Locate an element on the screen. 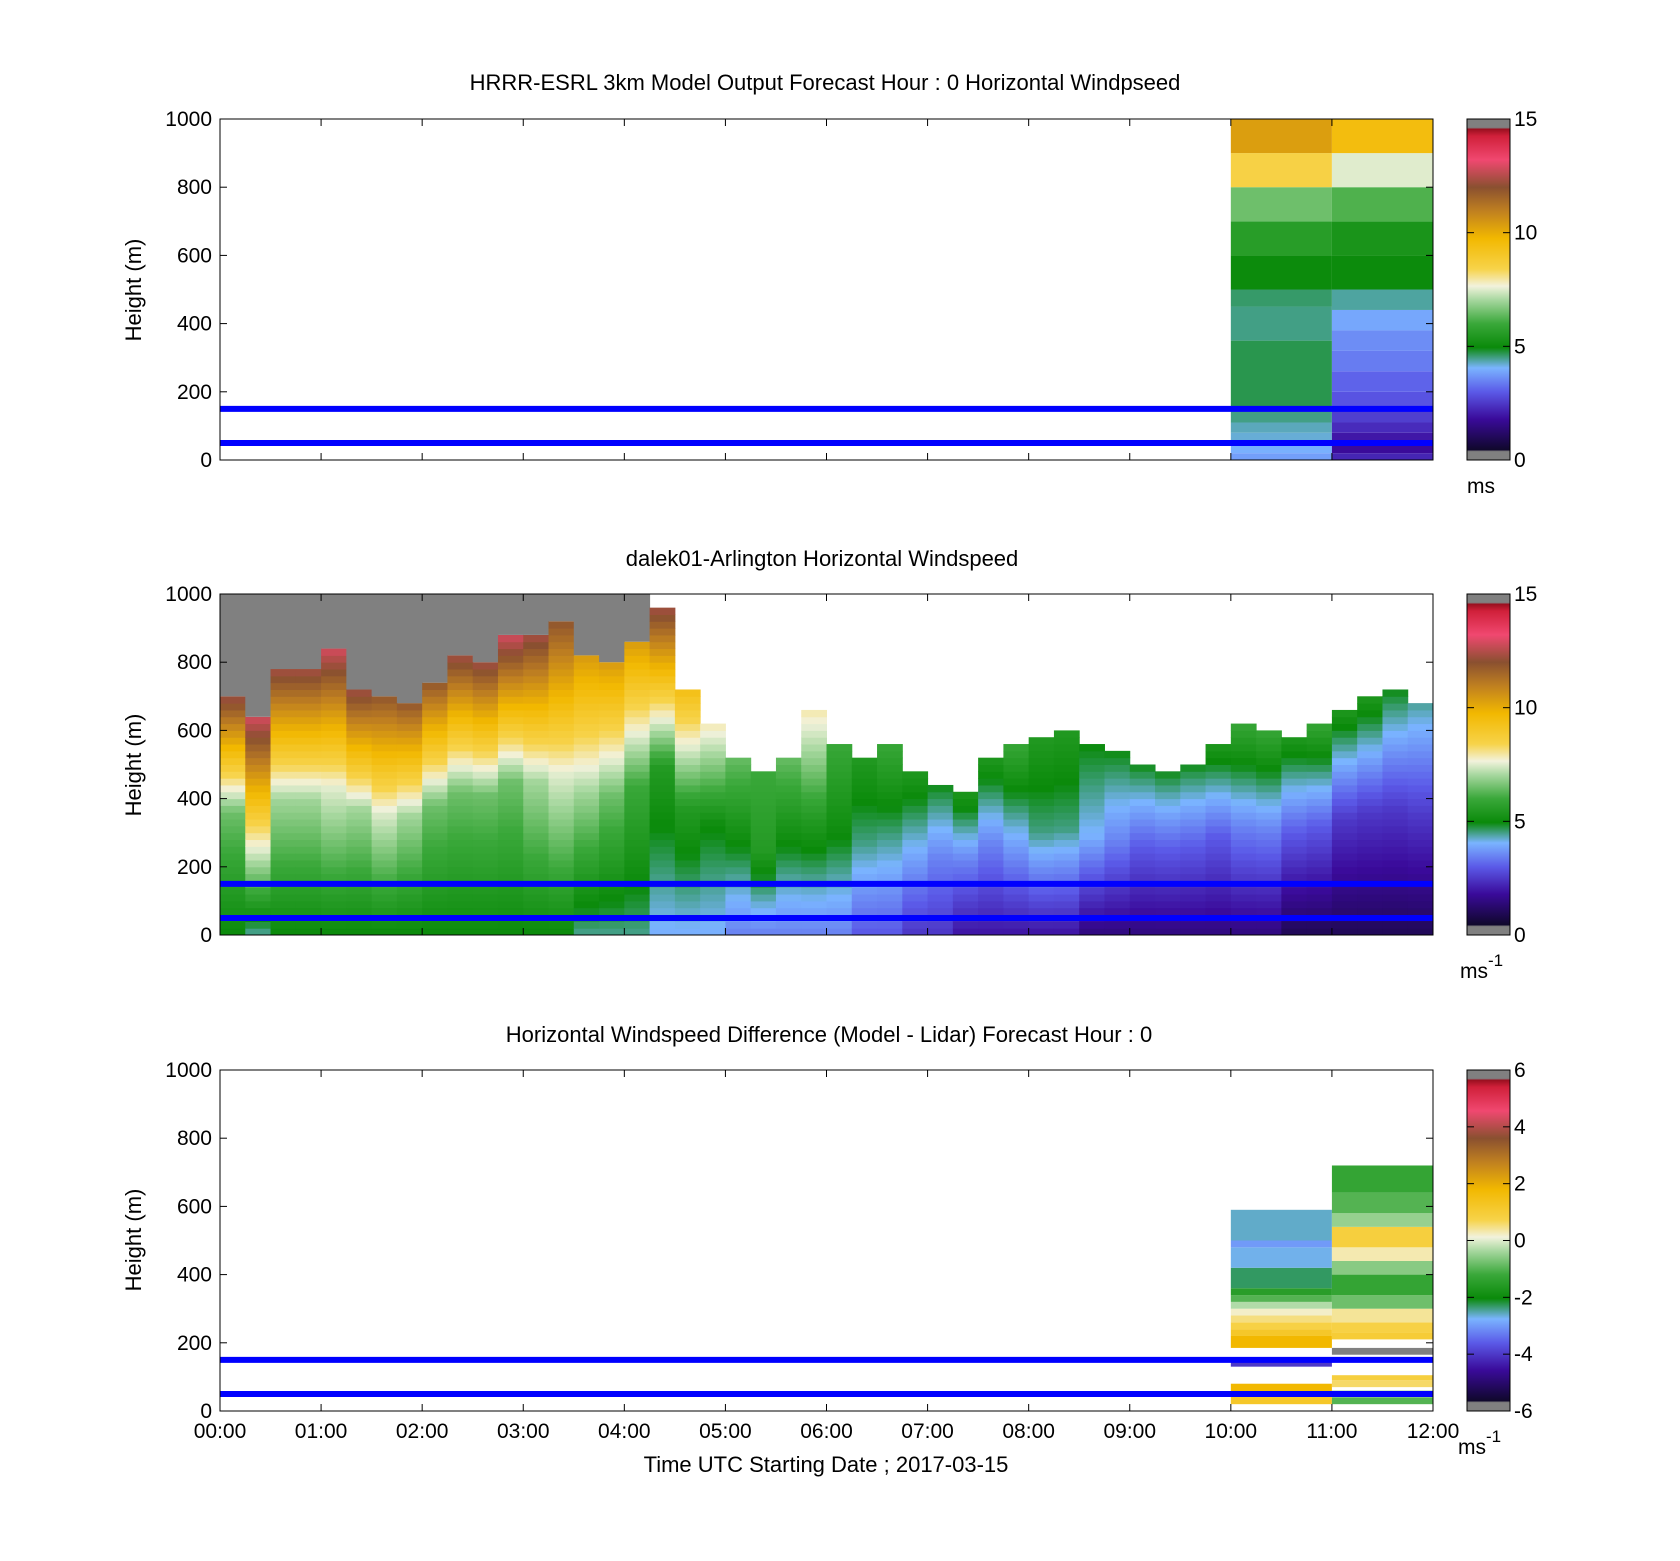 This screenshot has width=1680, height=1561. y-tick-label: 0 is located at coordinates (206, 935).